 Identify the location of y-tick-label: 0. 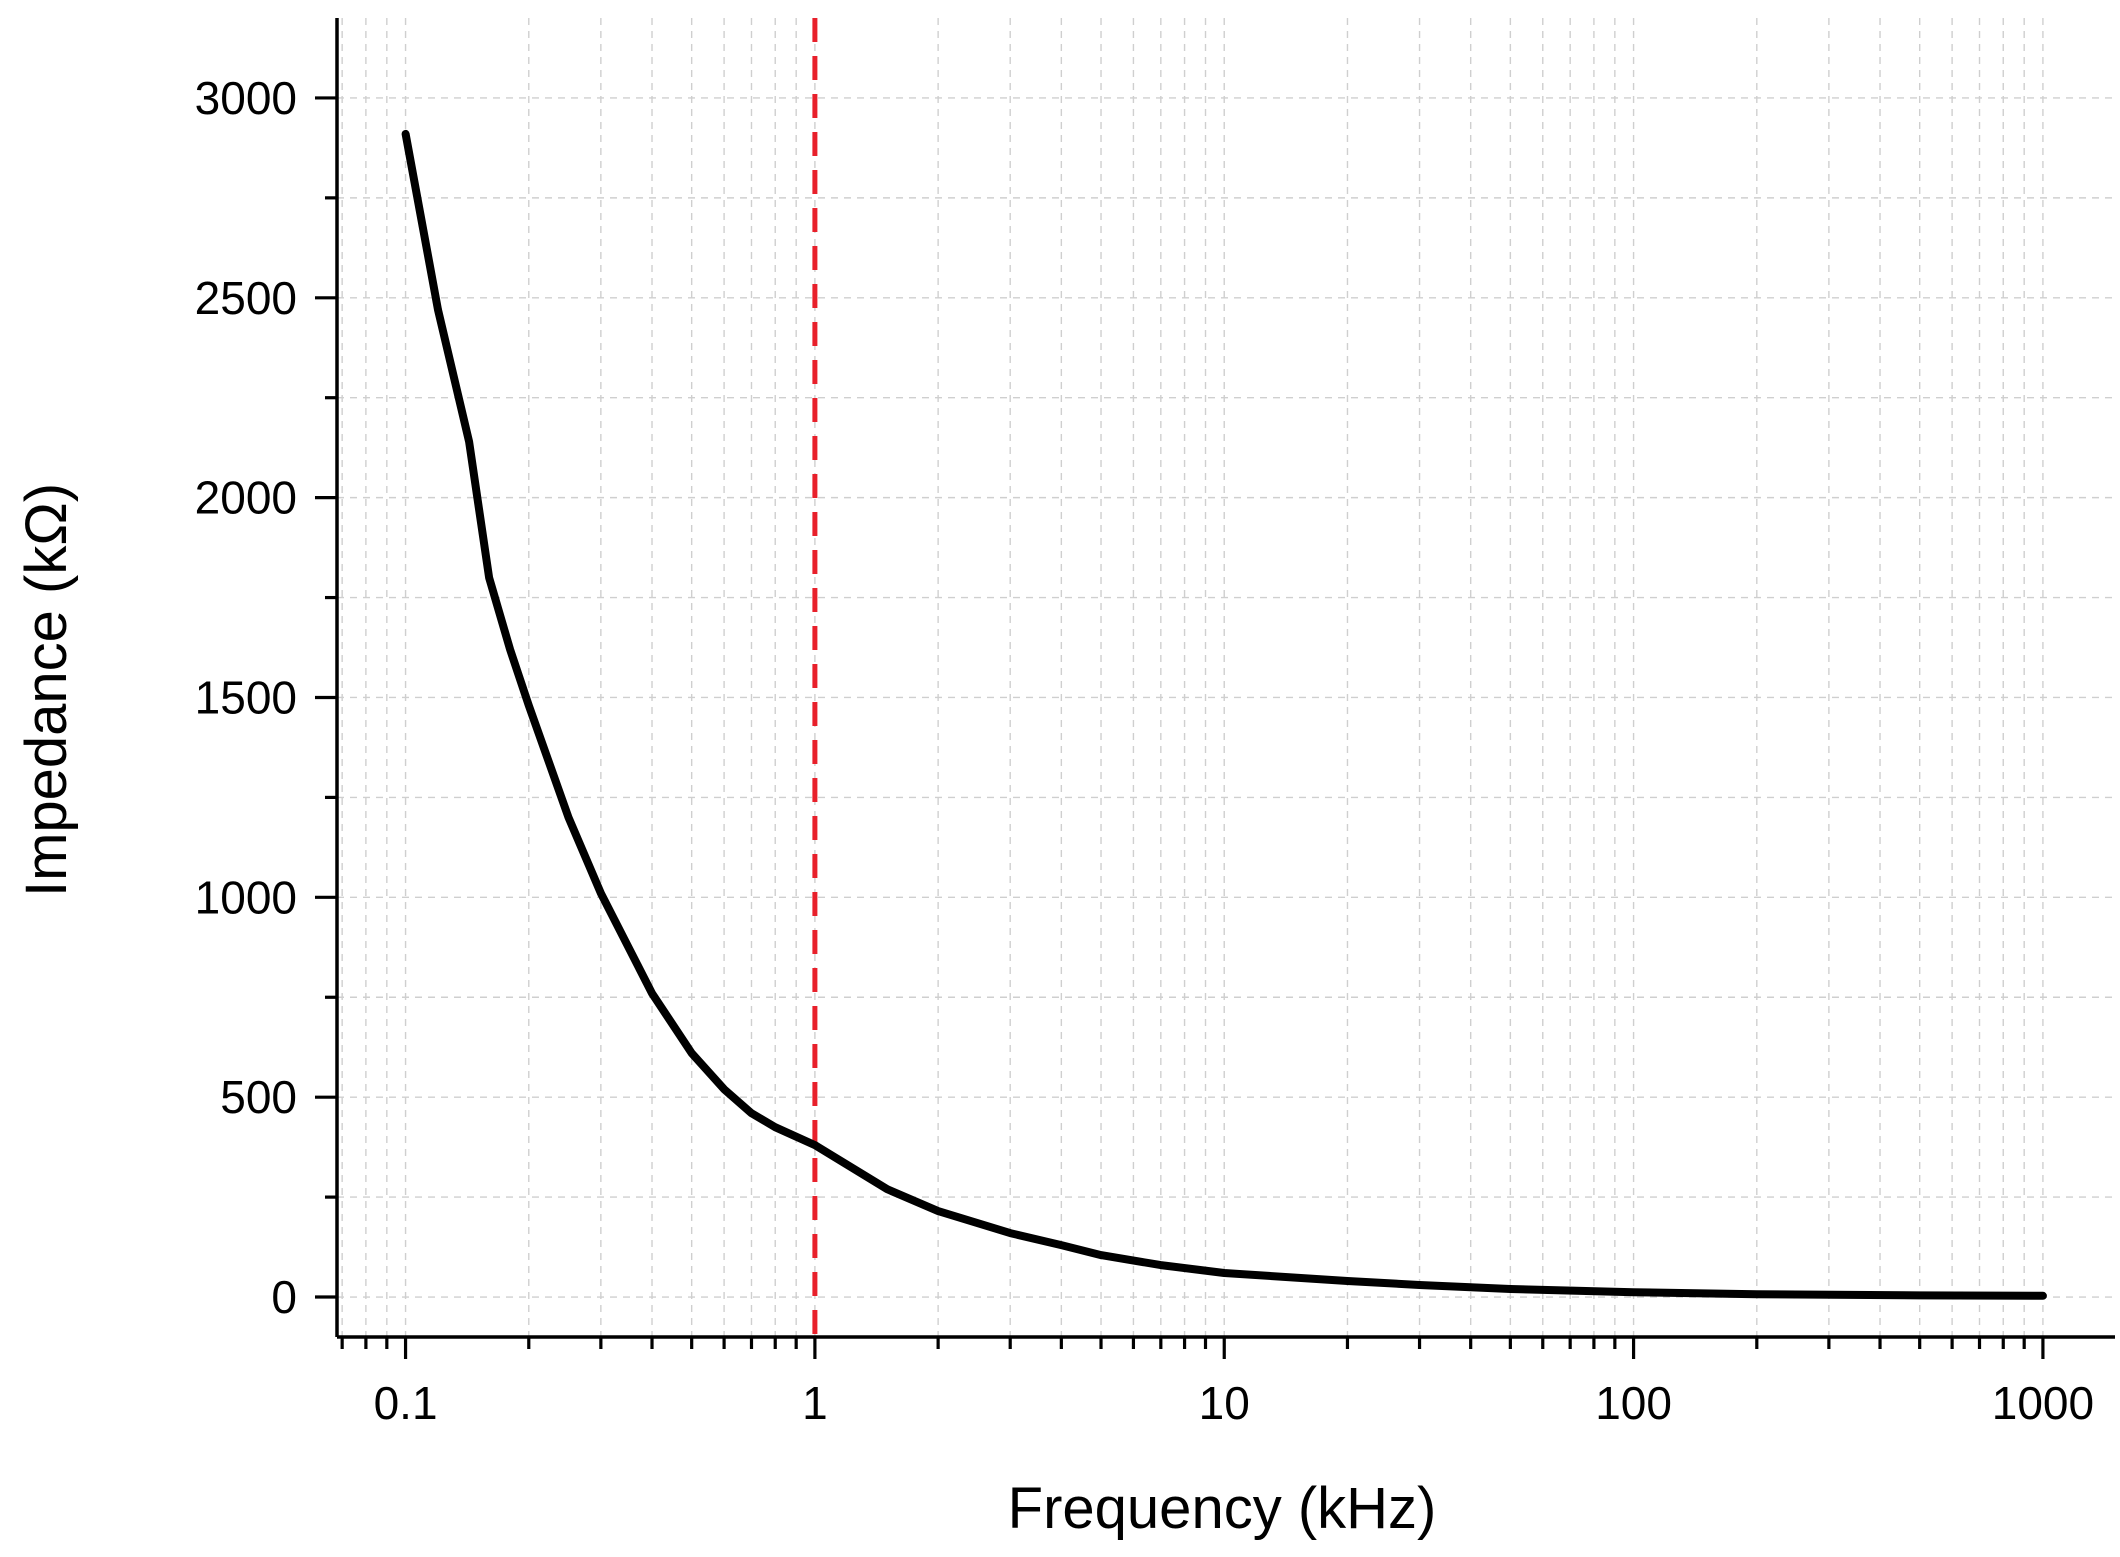
(284, 1297).